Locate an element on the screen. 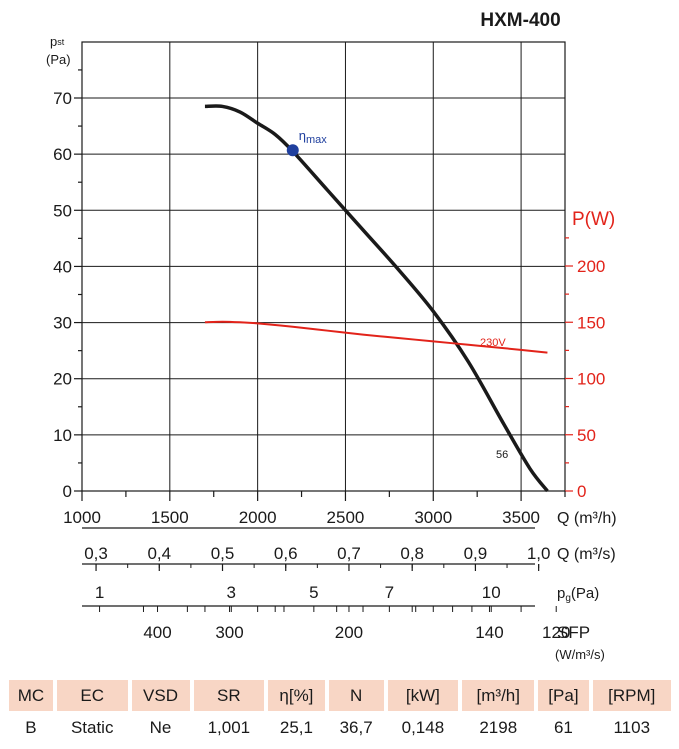 The image size is (679, 749). x-tick-label: 1000 is located at coordinates (82, 517).